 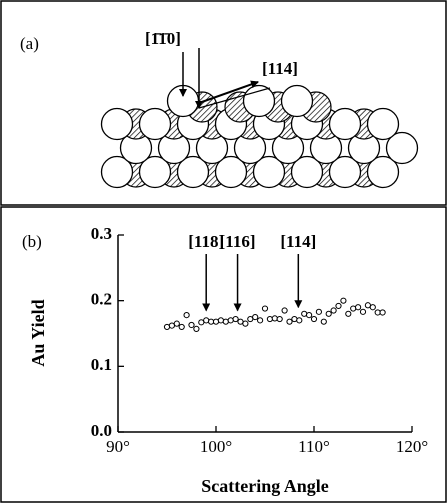 What do you see at coordinates (216, 446) in the screenshot?
I see `x-tick-label: 100°` at bounding box center [216, 446].